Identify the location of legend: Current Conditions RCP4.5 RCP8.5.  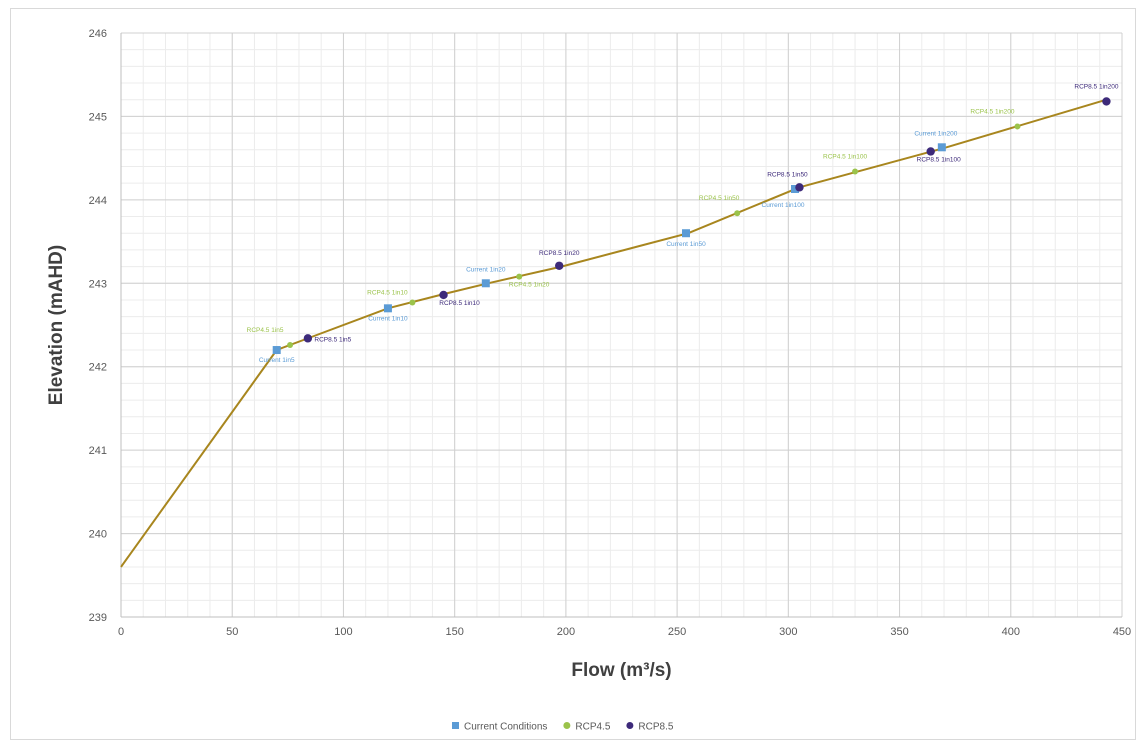
(563, 727).